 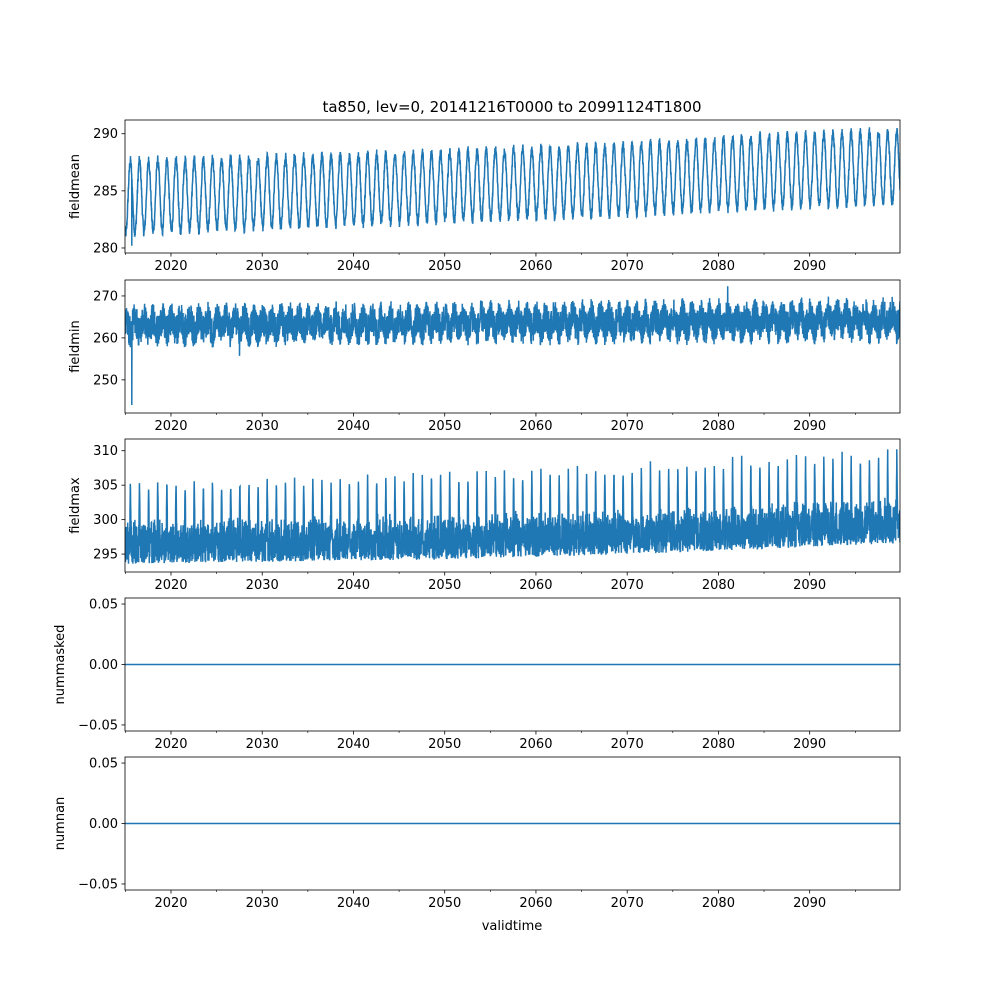 What do you see at coordinates (105, 380) in the screenshot?
I see `y-tick-label: 250` at bounding box center [105, 380].